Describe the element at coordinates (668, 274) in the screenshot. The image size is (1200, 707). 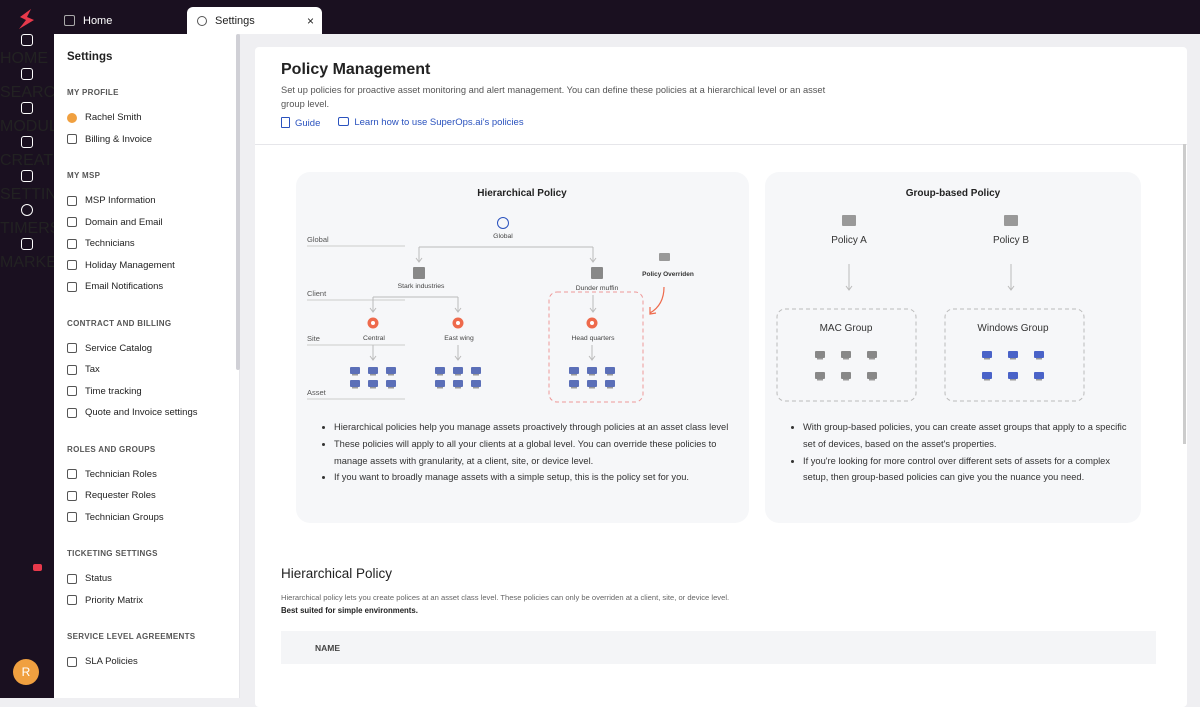
I see `diagram-label: Policy Overriden` at that location.